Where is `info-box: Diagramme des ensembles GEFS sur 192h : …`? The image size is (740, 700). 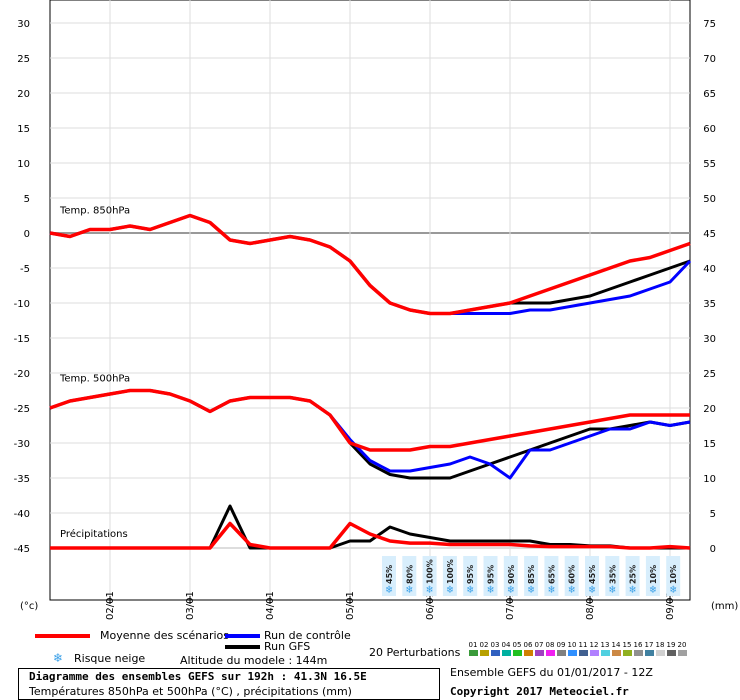
info-box: Diagramme des ensembles GEFS sur 192h : … is located at coordinates (229, 684).